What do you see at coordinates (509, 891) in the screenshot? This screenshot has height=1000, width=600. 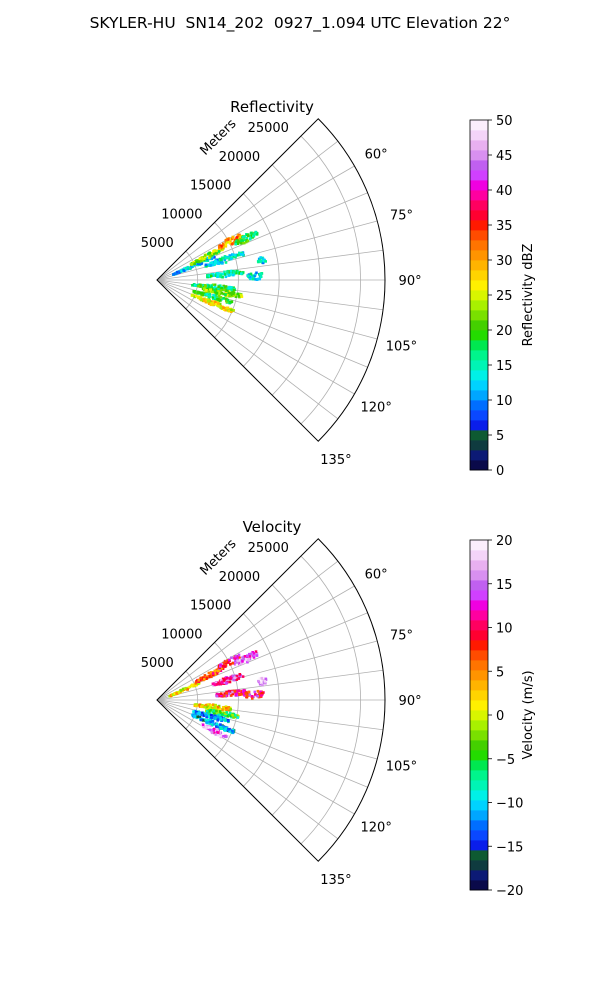 I see `colorbar-tick-label: −20` at bounding box center [509, 891].